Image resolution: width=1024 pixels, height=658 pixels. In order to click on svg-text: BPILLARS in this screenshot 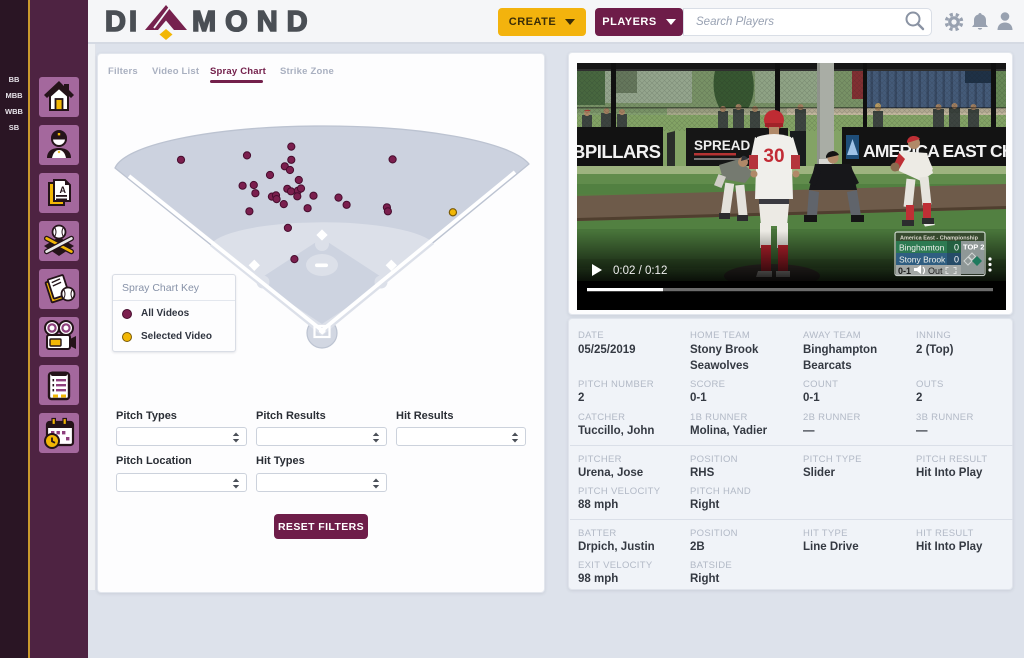, I will do `click(619, 151)`.